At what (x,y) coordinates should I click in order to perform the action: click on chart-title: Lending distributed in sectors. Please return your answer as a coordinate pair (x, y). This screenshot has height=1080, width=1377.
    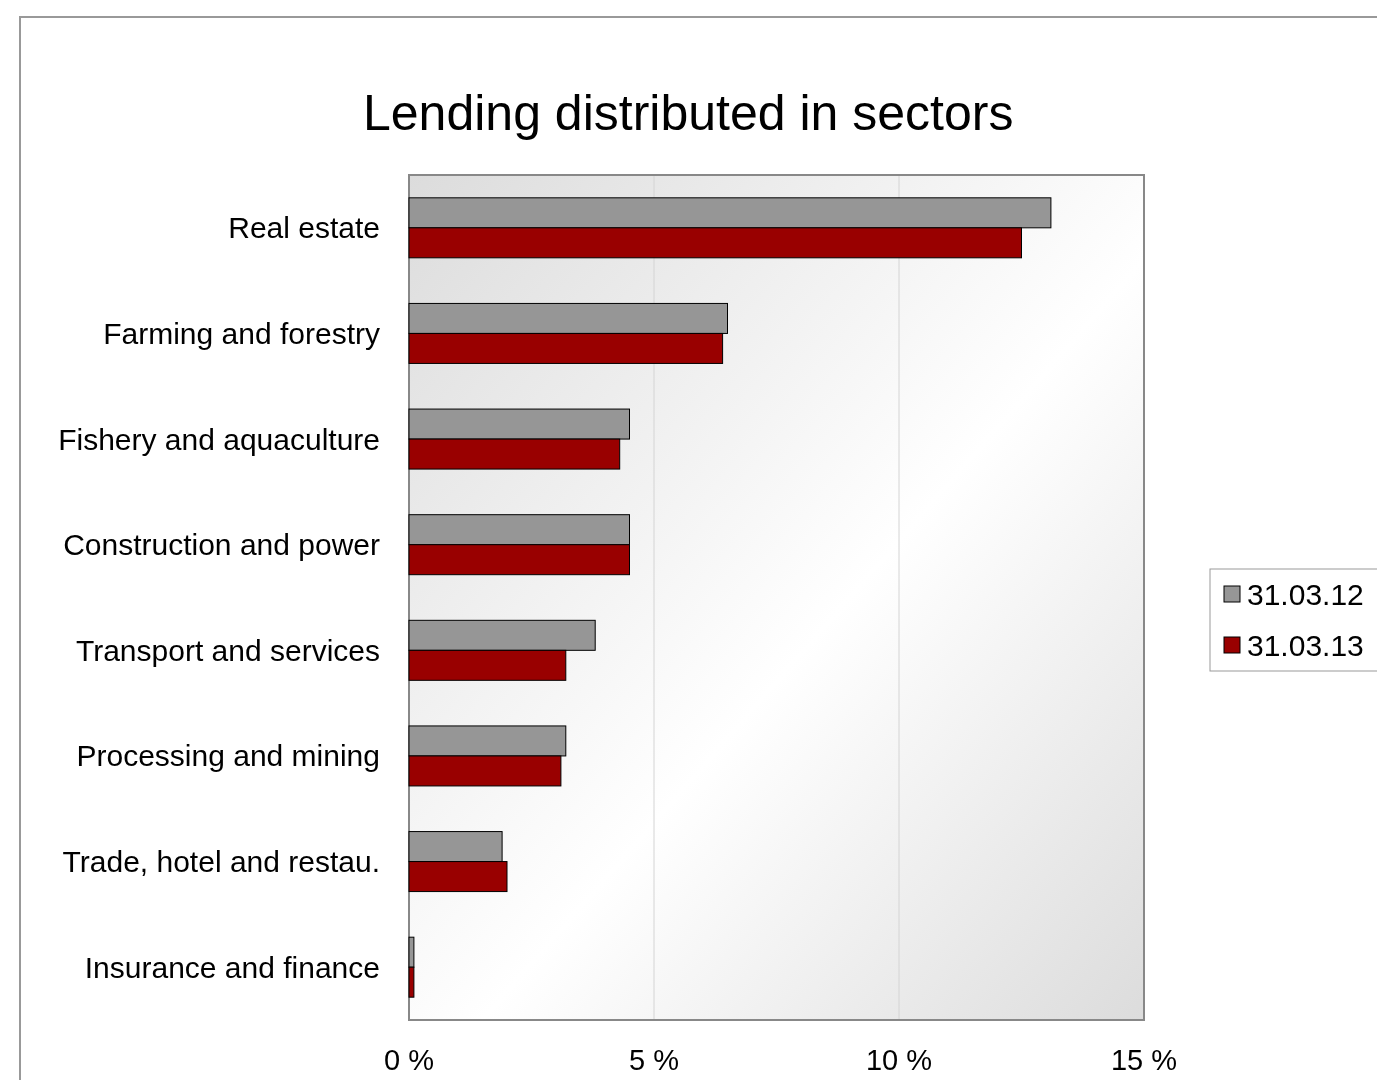
    Looking at the image, I should click on (688, 113).